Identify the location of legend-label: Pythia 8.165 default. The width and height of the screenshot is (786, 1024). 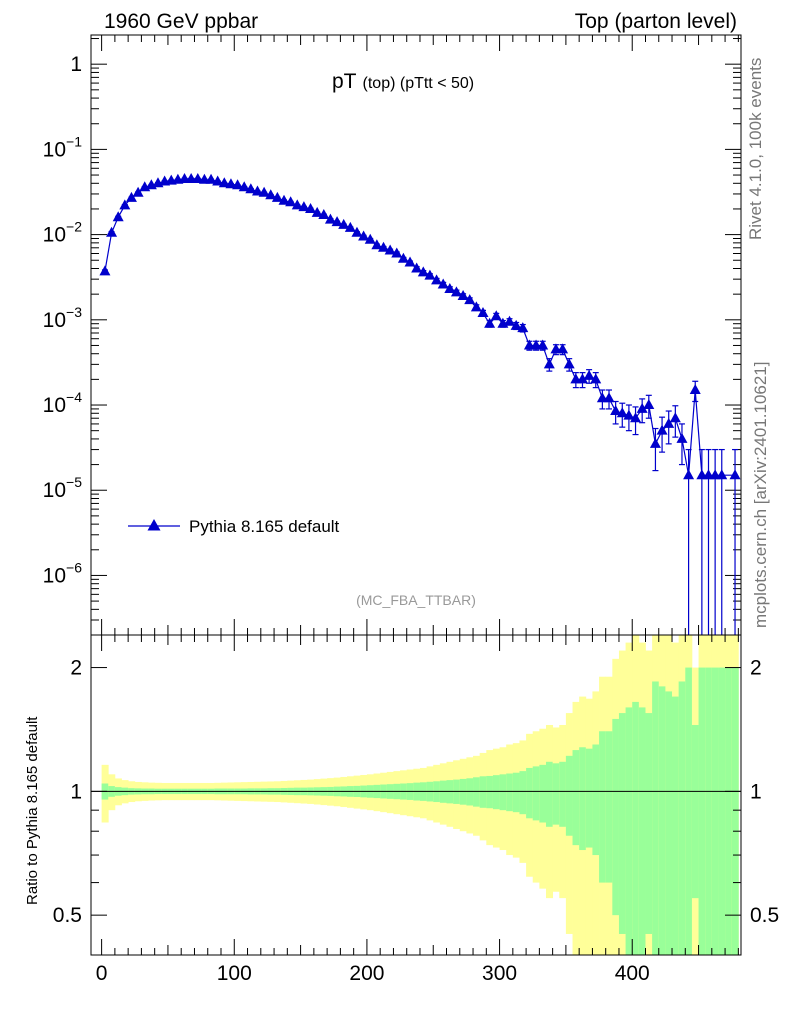
(264, 526).